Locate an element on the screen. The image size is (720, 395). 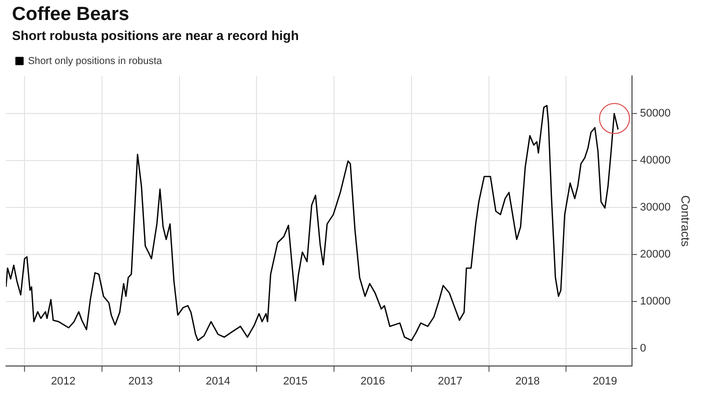
x-tick-label: 2019 is located at coordinates (605, 381).